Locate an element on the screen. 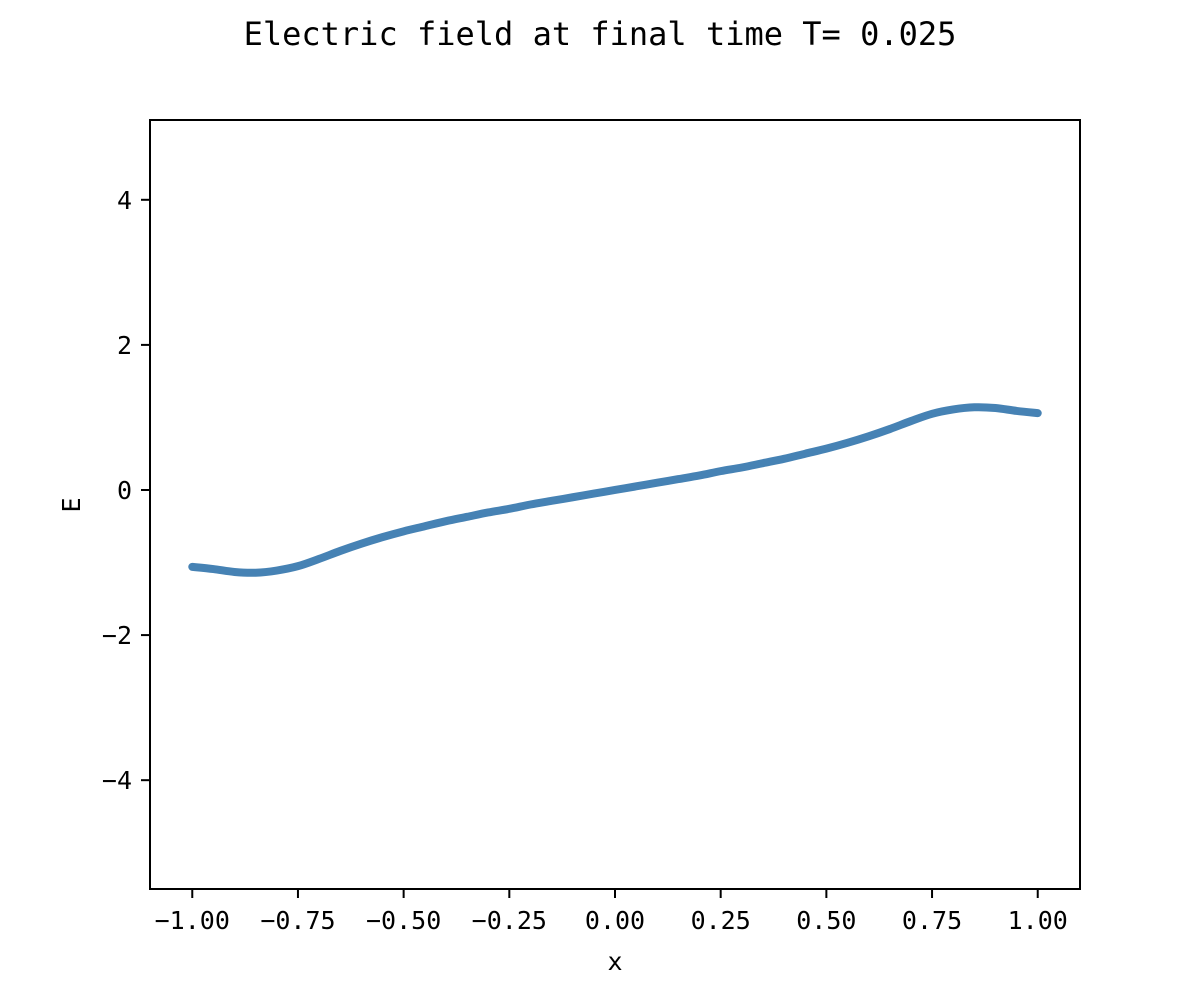  x-tick-label: −0.50 is located at coordinates (403, 920).